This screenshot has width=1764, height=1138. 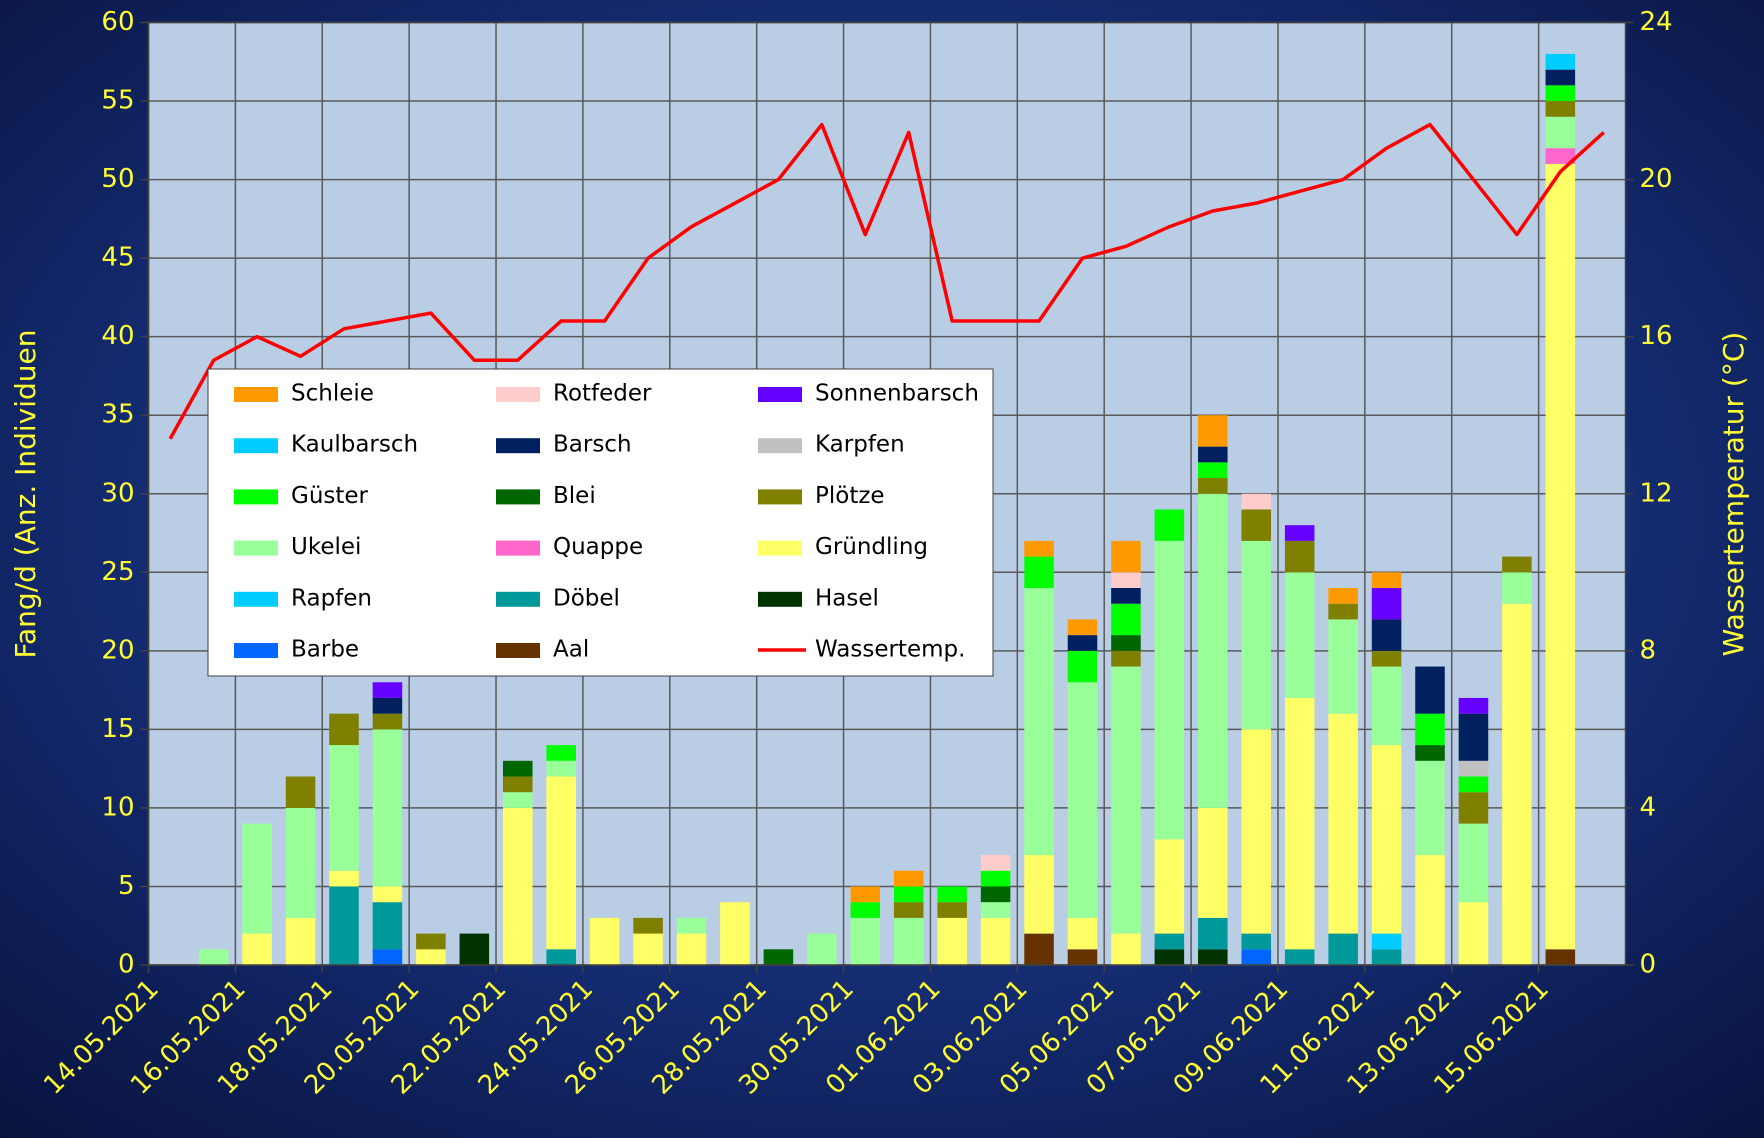 What do you see at coordinates (117, 729) in the screenshot?
I see `y-tick-label: 15` at bounding box center [117, 729].